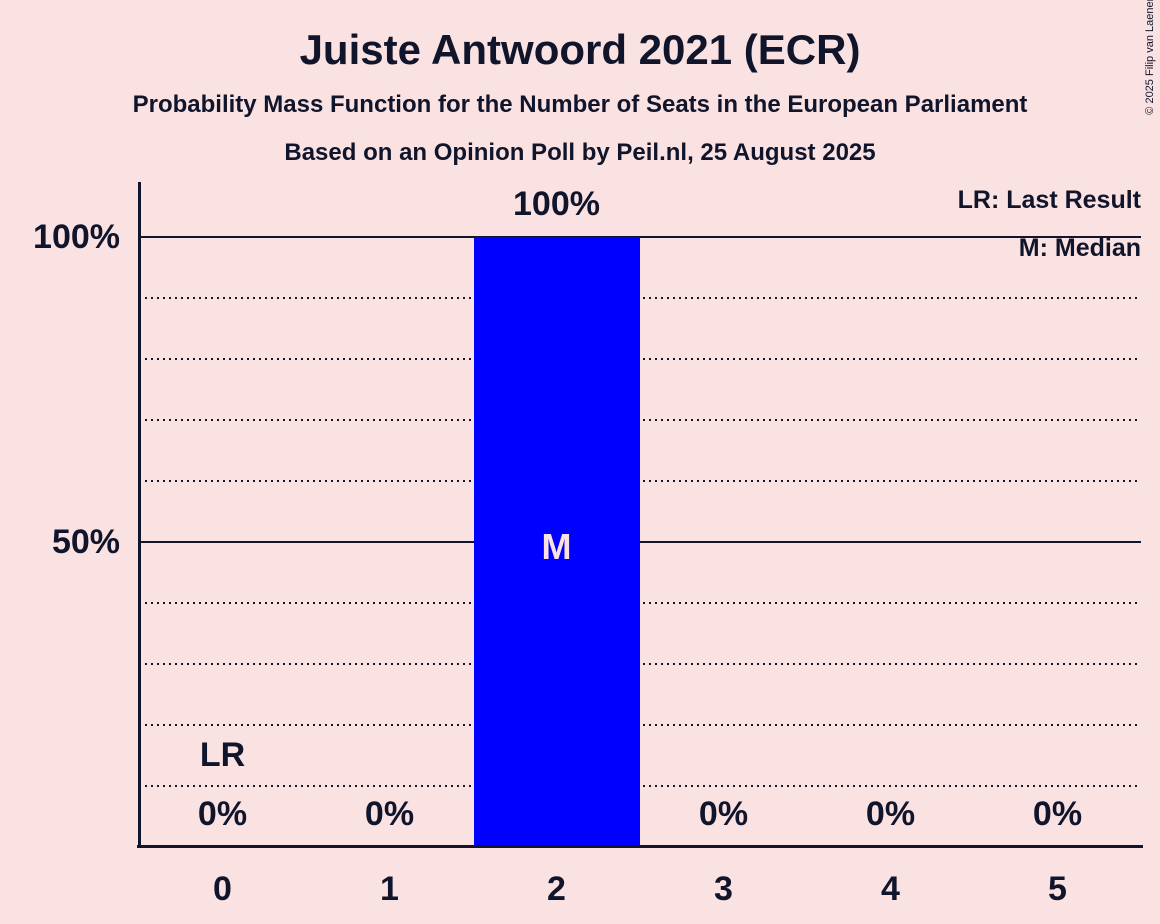 The image size is (1160, 924). Describe the element at coordinates (556, 889) in the screenshot. I see `x-tick-label: 2` at that location.